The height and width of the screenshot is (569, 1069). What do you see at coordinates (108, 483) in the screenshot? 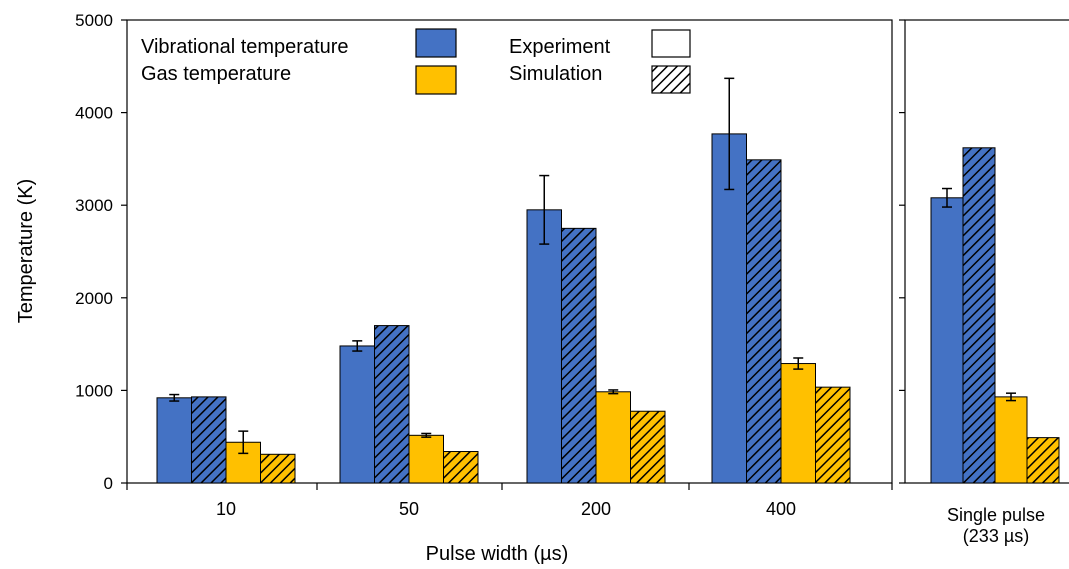
I see `y-tick-label: 0` at bounding box center [108, 483].